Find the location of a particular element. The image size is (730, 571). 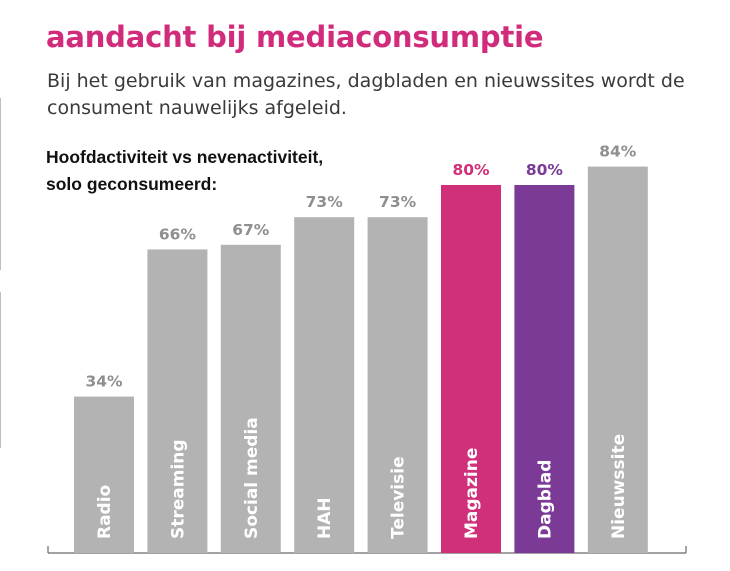

bar-hah is located at coordinates (324, 385).